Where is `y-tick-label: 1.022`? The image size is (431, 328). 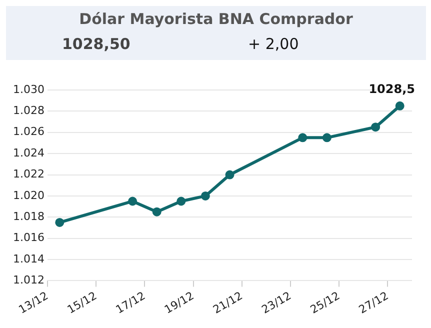
y-tick-label: 1.022 is located at coordinates (28, 174).